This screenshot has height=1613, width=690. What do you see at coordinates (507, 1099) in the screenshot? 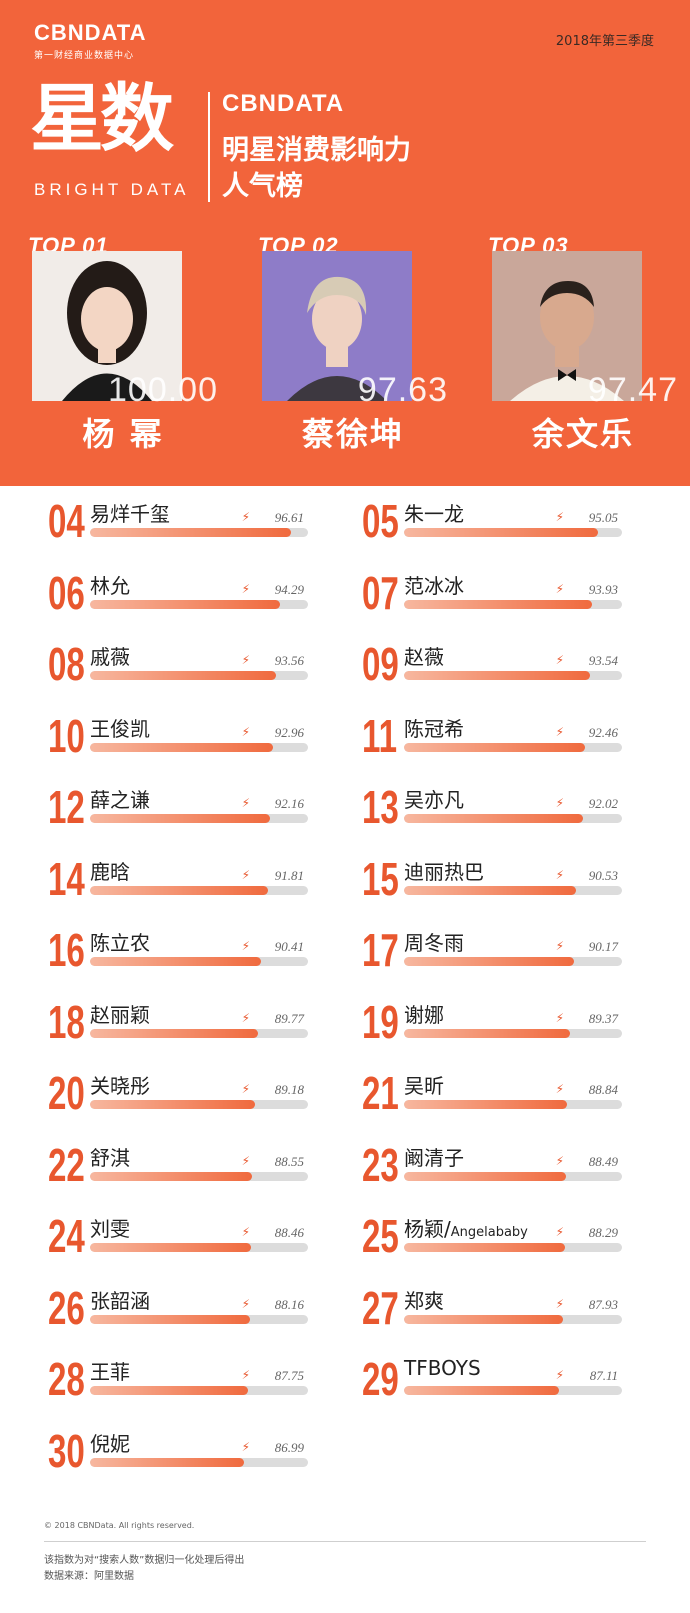
I see `ranking-row: 21 吴昕 ⚡ 88.84` at bounding box center [507, 1099].